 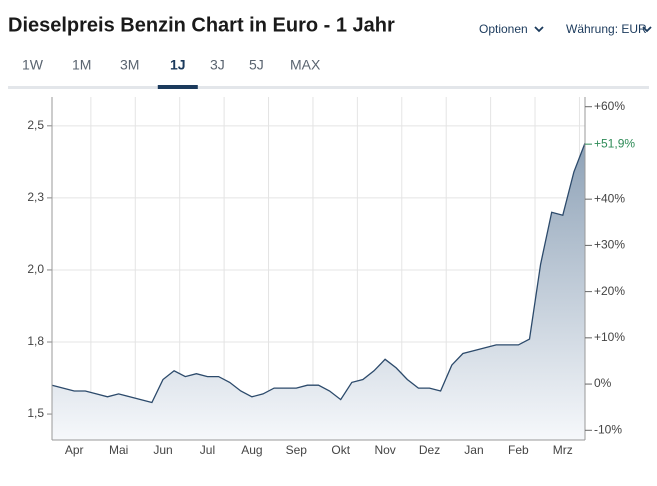 I want to click on y2-tick-label: 0%, so click(x=603, y=383).